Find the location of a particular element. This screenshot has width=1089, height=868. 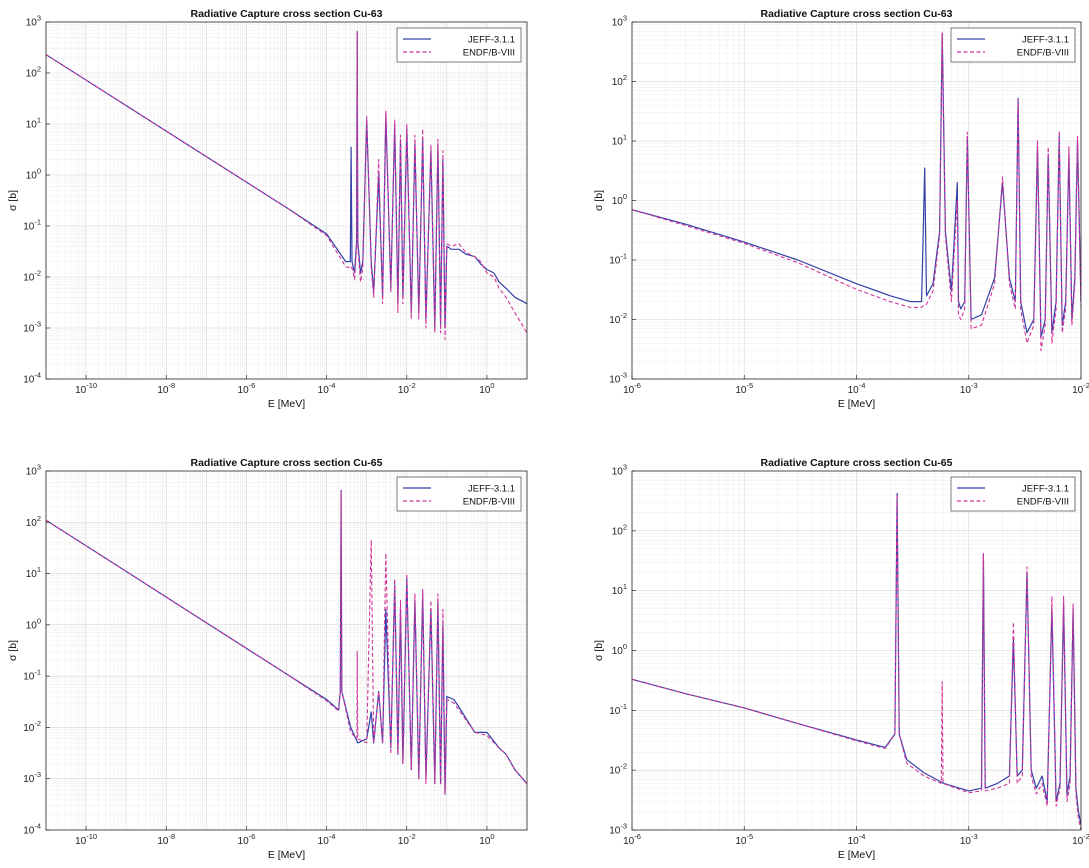

series-line-jeff is located at coordinates (856, 185).